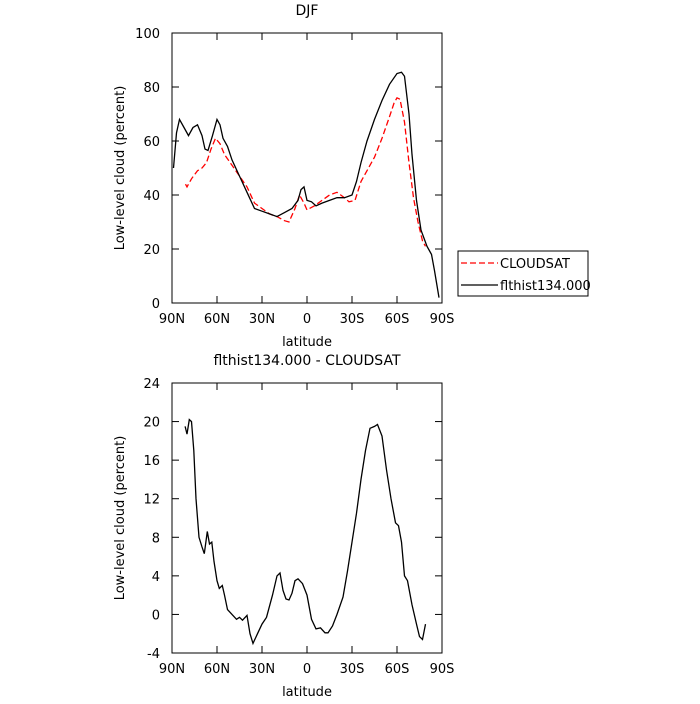  What do you see at coordinates (151, 384) in the screenshot?
I see `y-tick-label: 24` at bounding box center [151, 384].